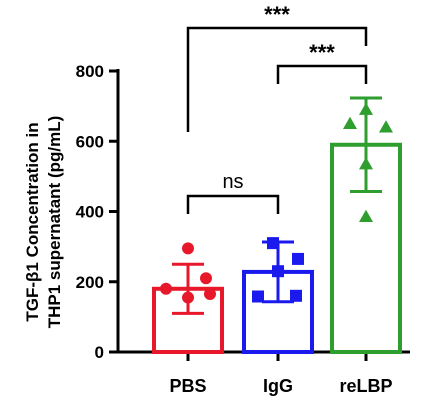  I want to click on significance-label: ns, so click(232, 182).